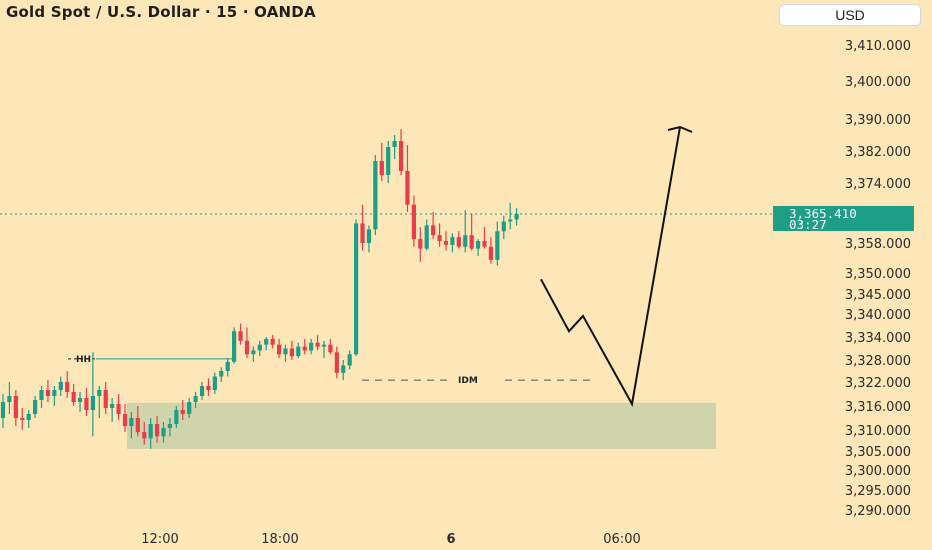 The height and width of the screenshot is (550, 932). I want to click on demand-zone, so click(421, 425).